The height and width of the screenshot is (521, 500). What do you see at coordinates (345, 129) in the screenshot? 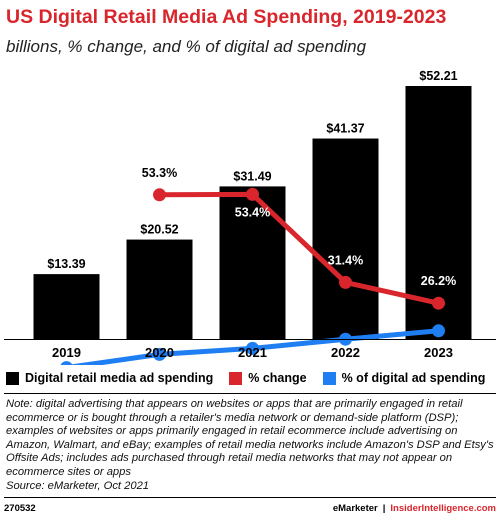
I see `bar-value-label: $41.37` at bounding box center [345, 129].